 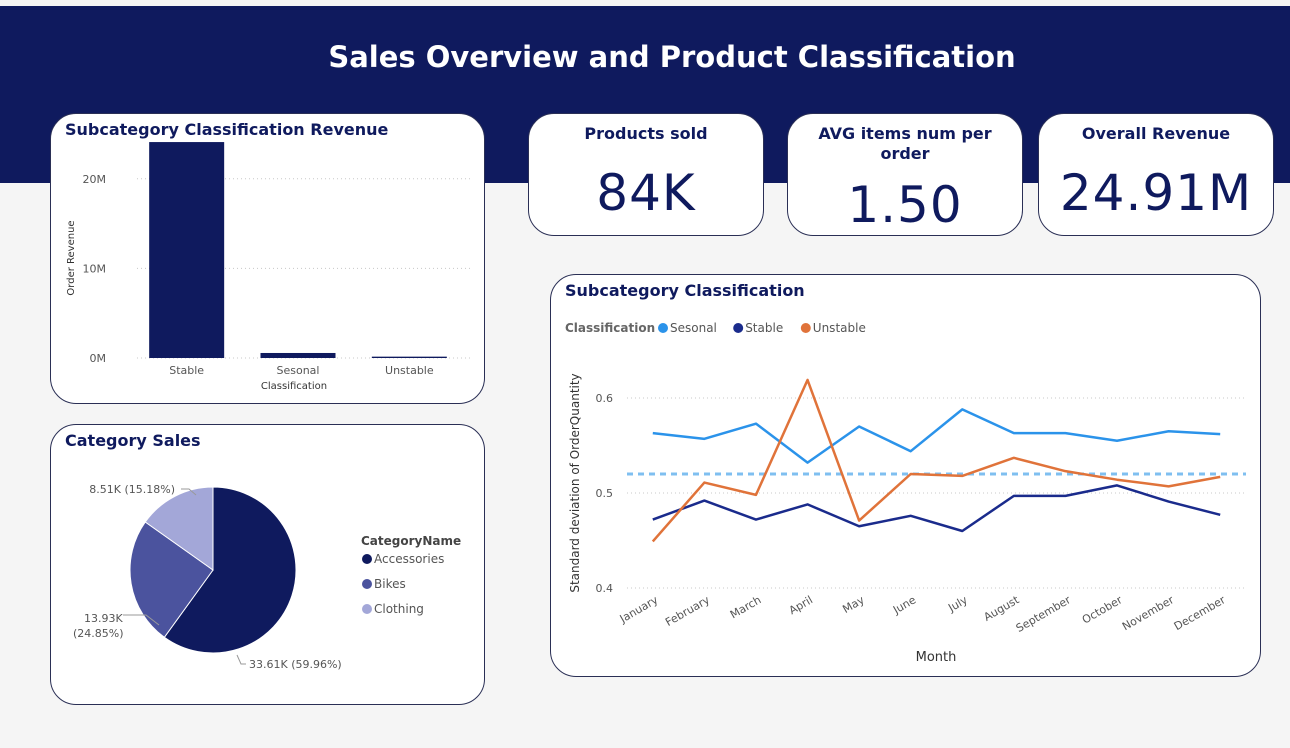 What do you see at coordinates (746, 607) in the screenshot?
I see `x-tick-label: March` at bounding box center [746, 607].